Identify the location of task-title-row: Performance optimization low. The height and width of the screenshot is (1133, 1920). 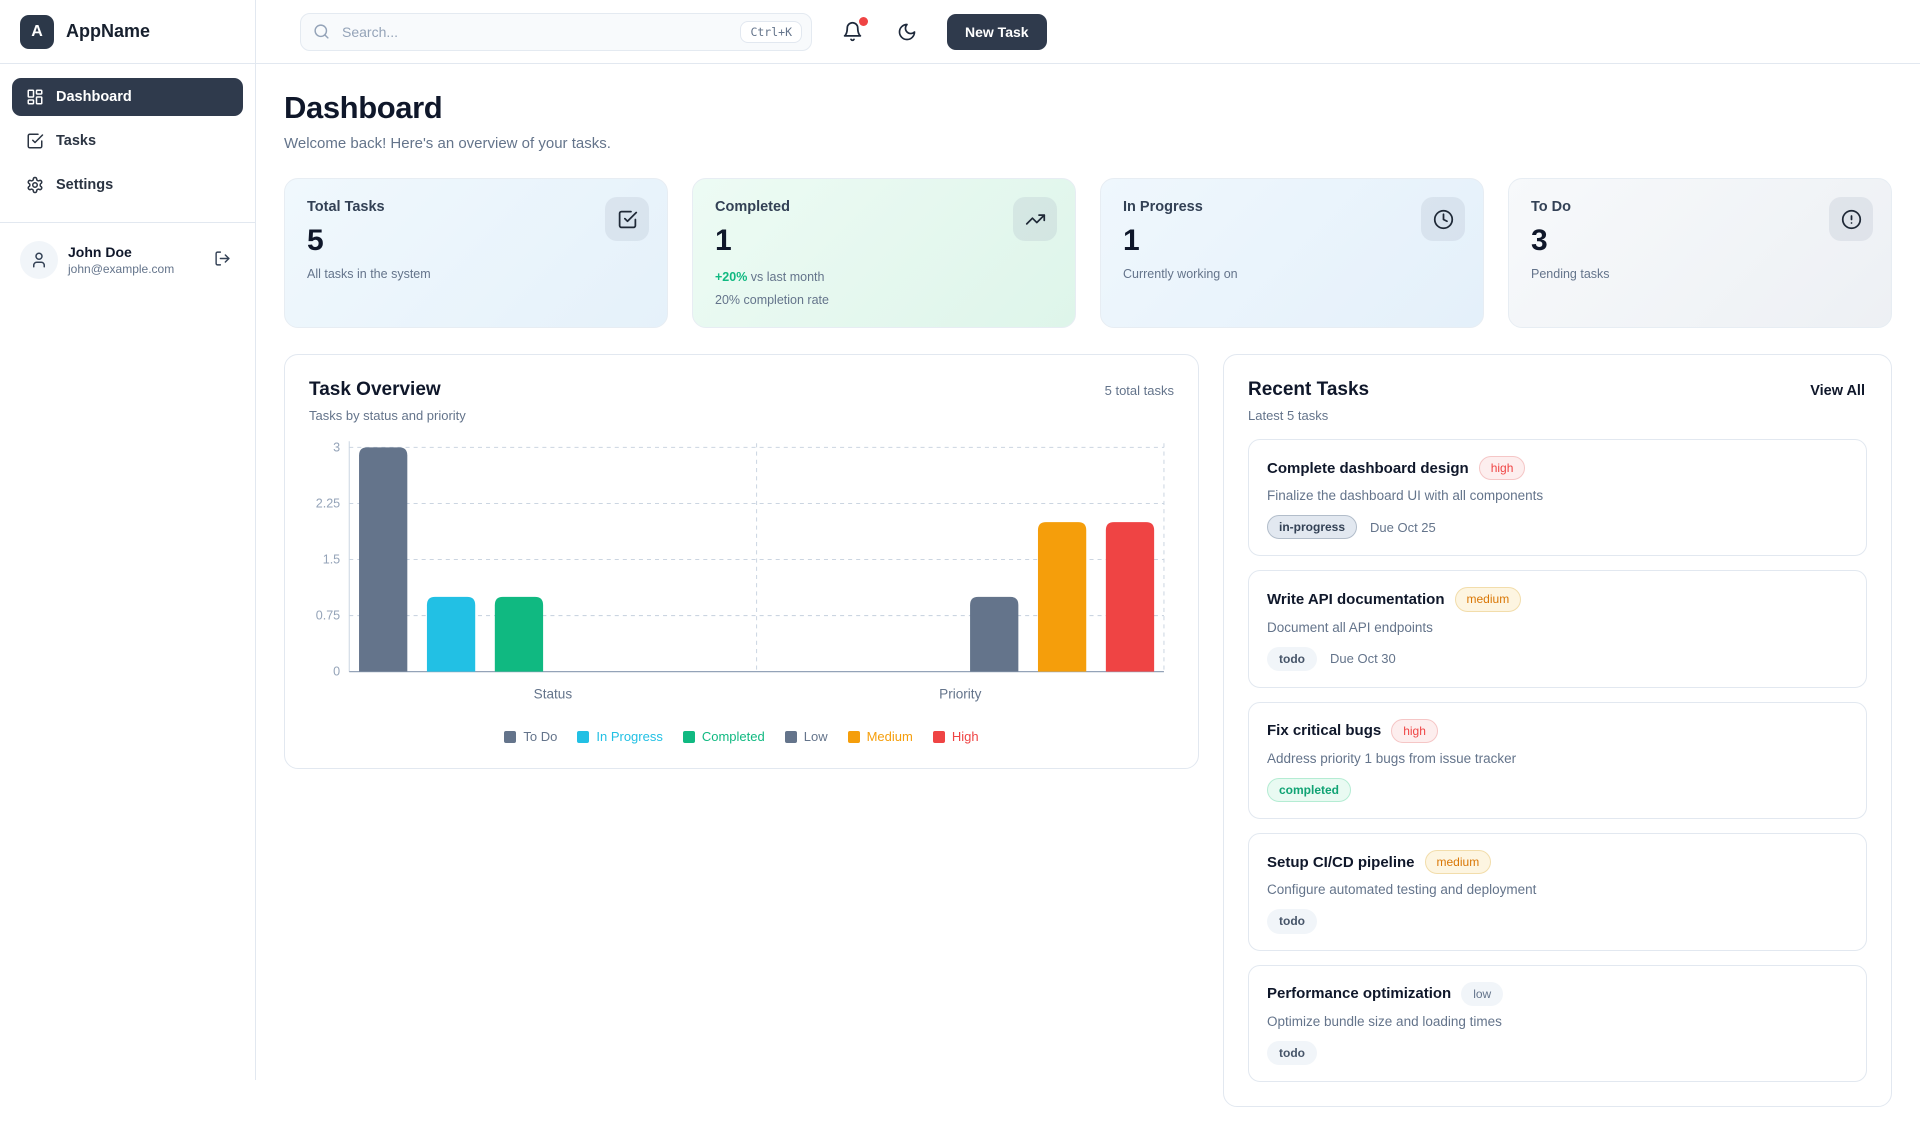
(1557, 993).